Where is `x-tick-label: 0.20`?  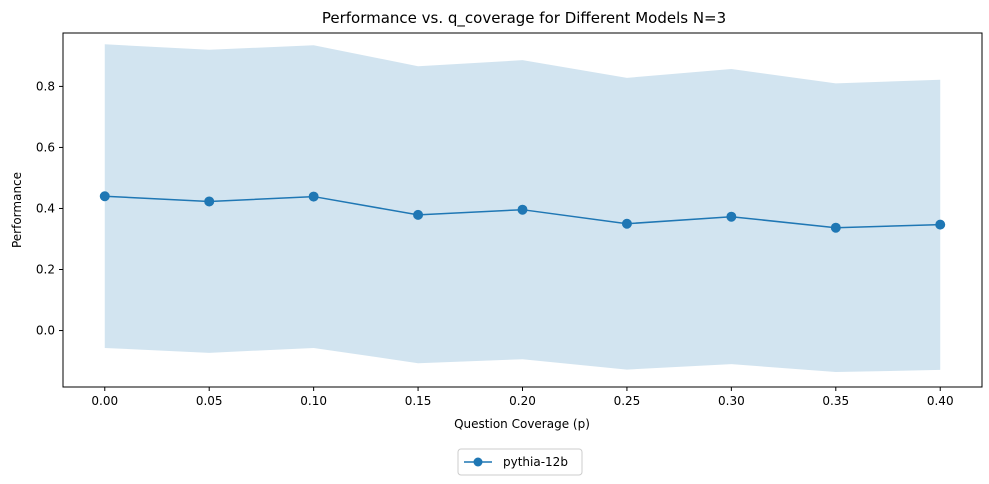 x-tick-label: 0.20 is located at coordinates (522, 401).